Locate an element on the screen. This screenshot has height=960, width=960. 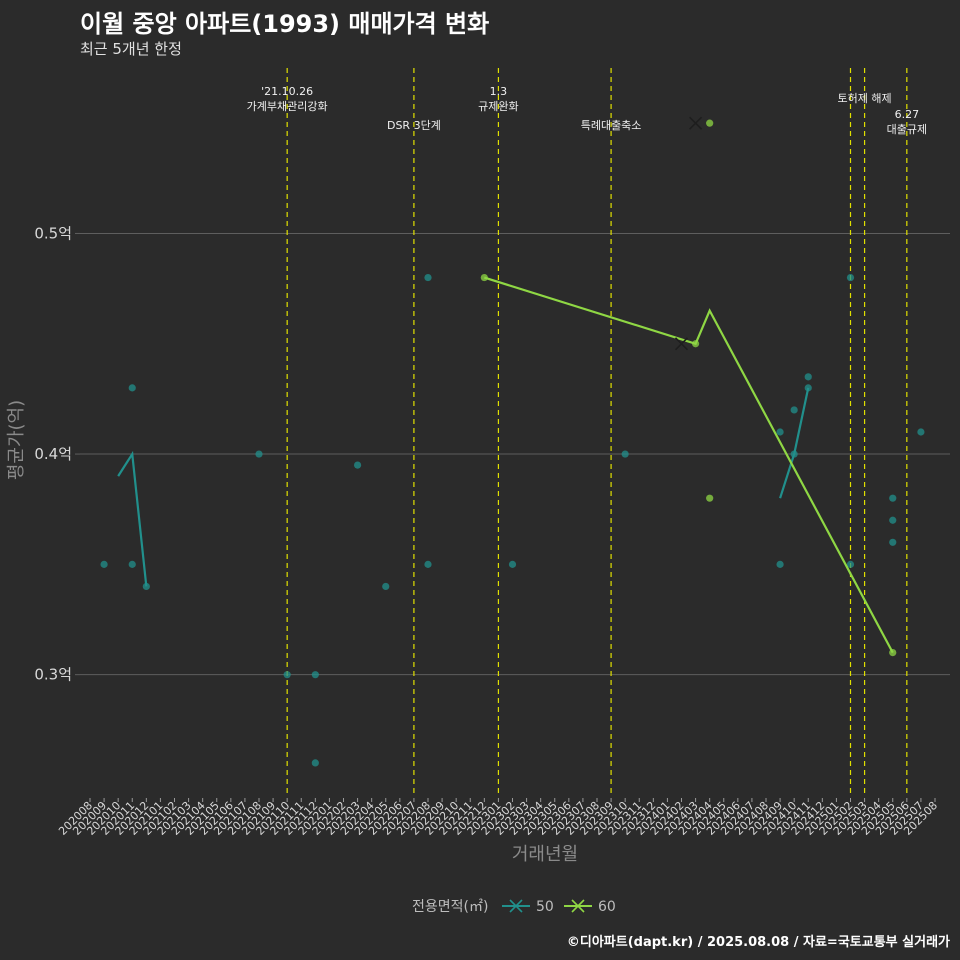
policy-event-label: 6.27 is located at coordinates (907, 114).